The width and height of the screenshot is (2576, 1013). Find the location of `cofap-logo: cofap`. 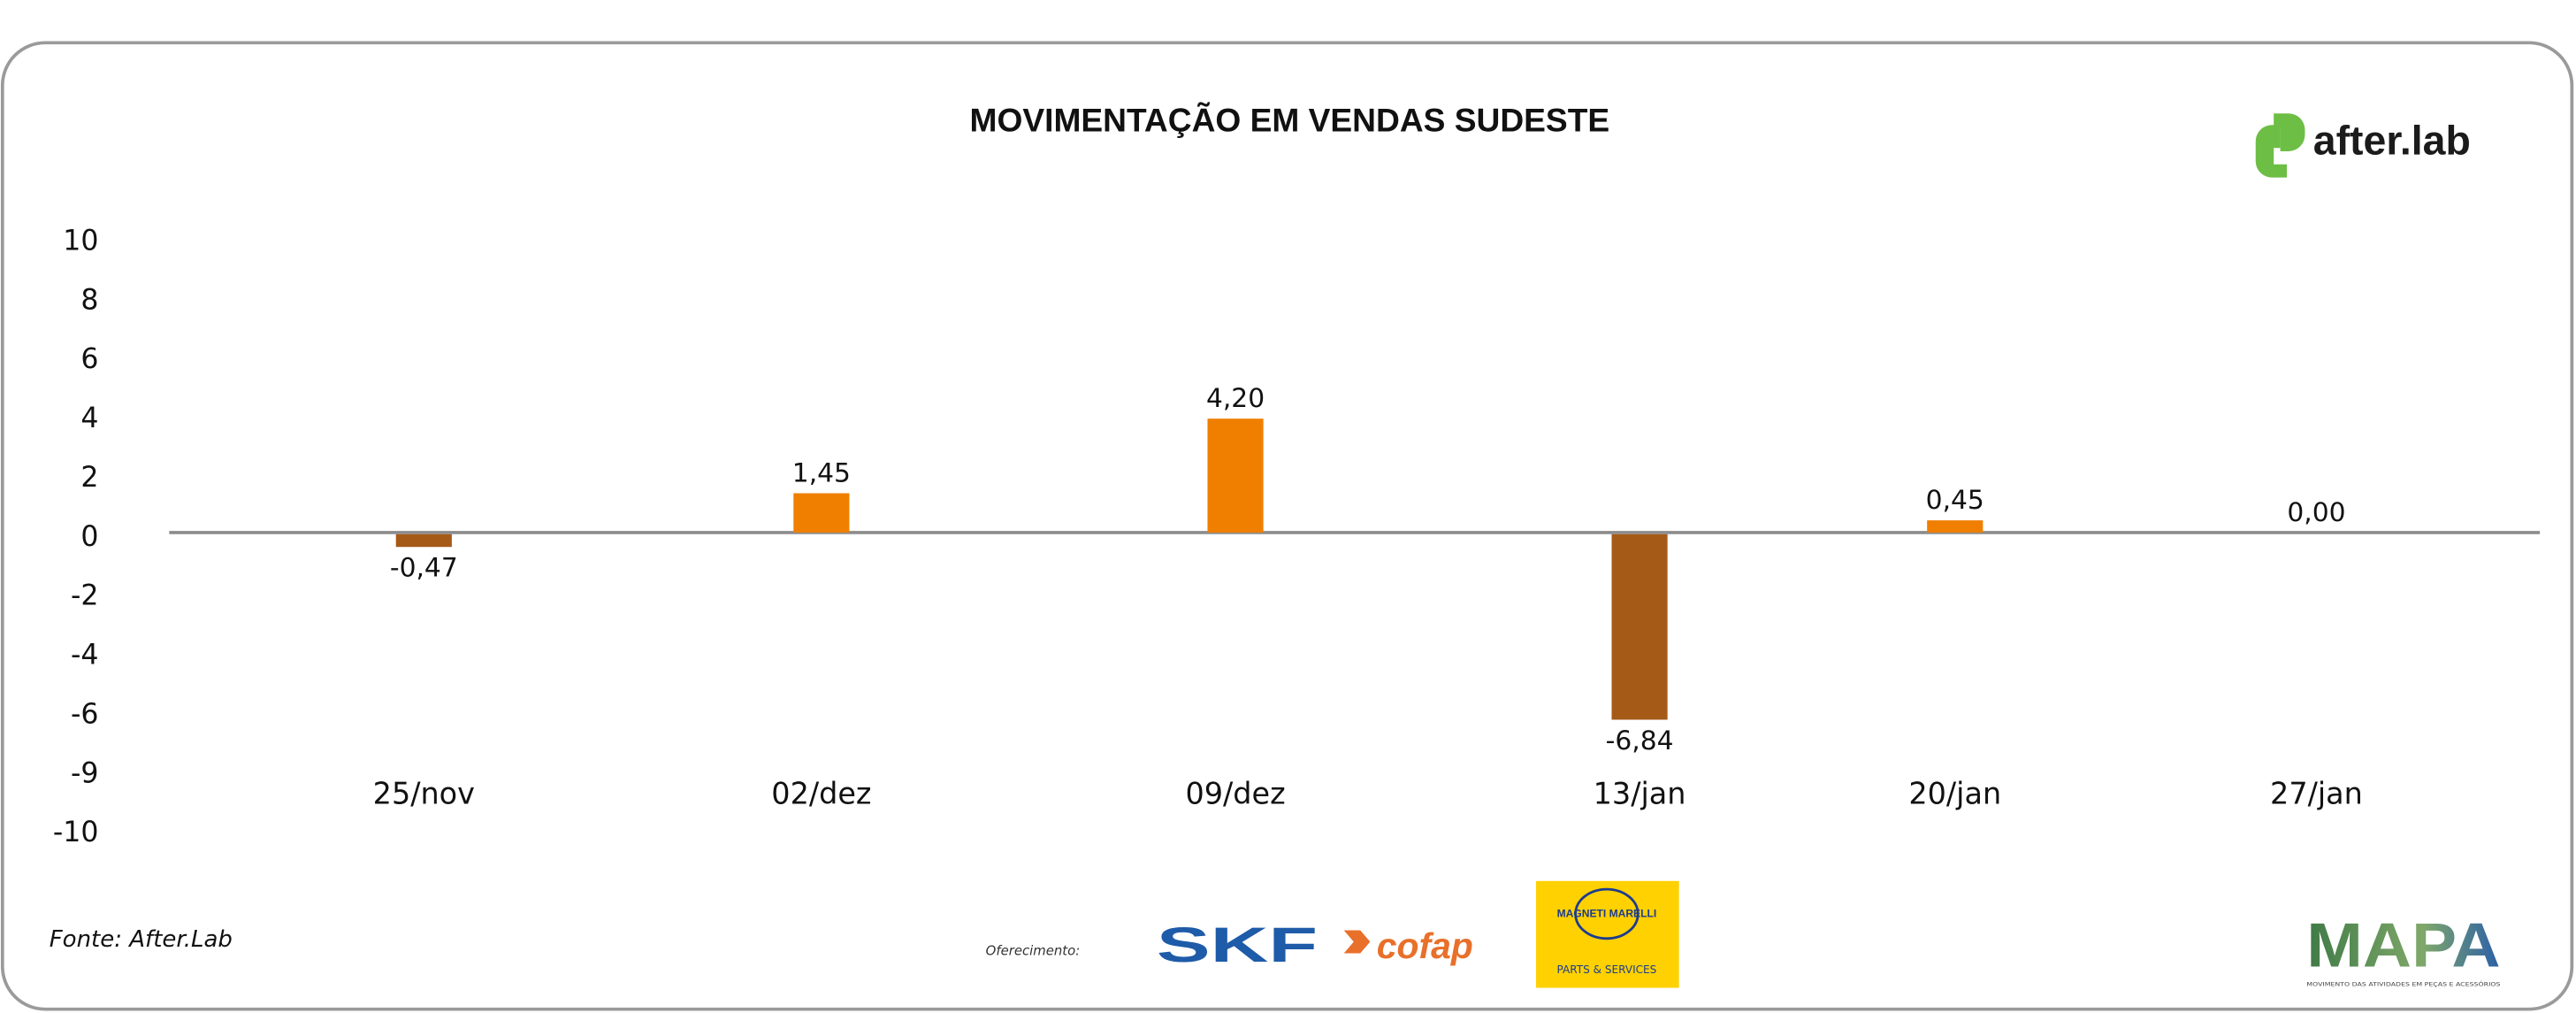

cofap-logo: cofap is located at coordinates (1408, 945).